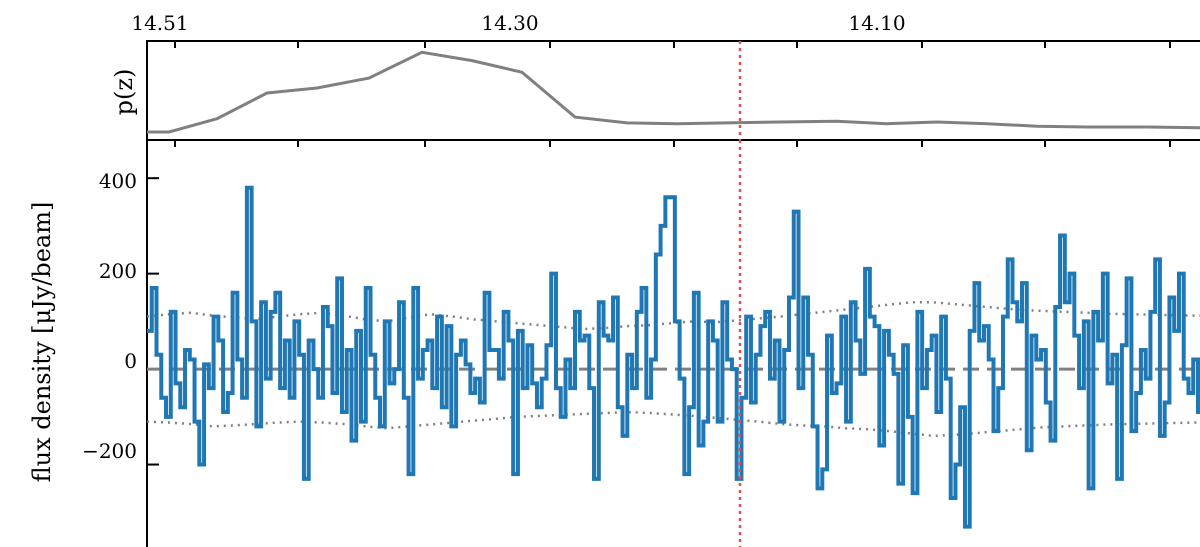 This screenshot has width=1200, height=547. I want to click on flux-axis-label: flux density [μJy/beam], so click(42, 342).